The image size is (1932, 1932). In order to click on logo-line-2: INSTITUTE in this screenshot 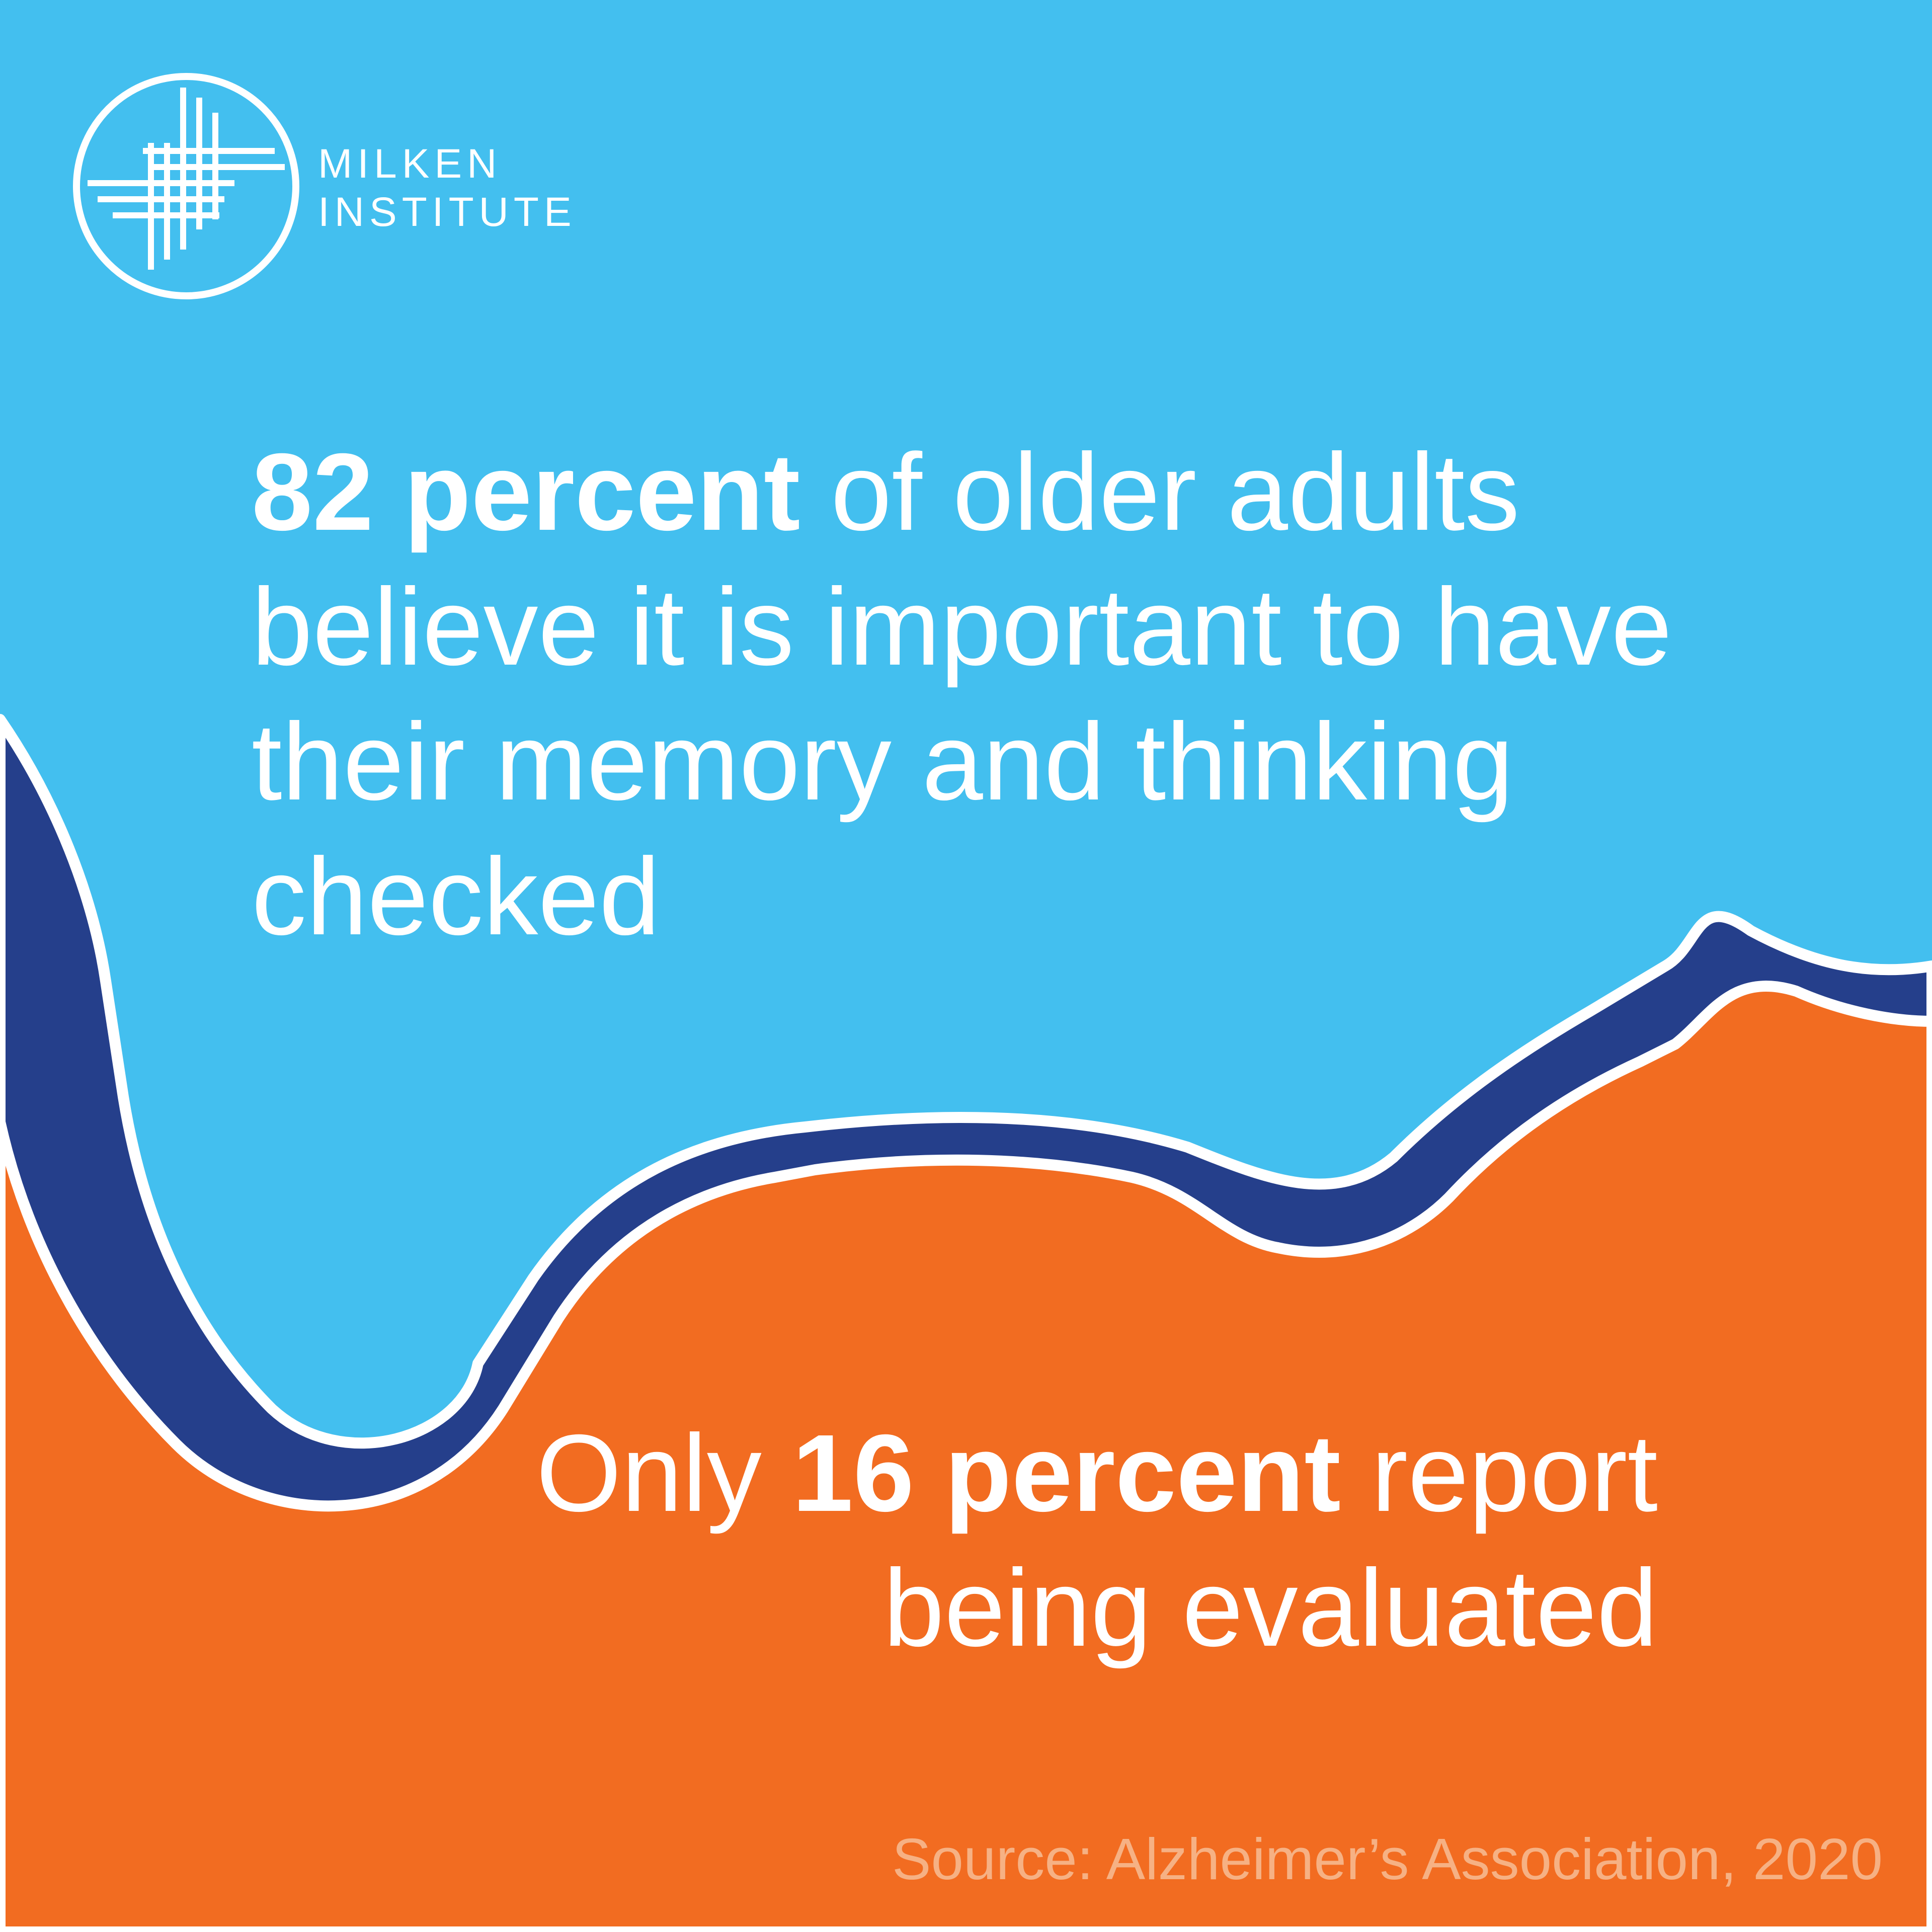, I will do `click(447, 212)`.